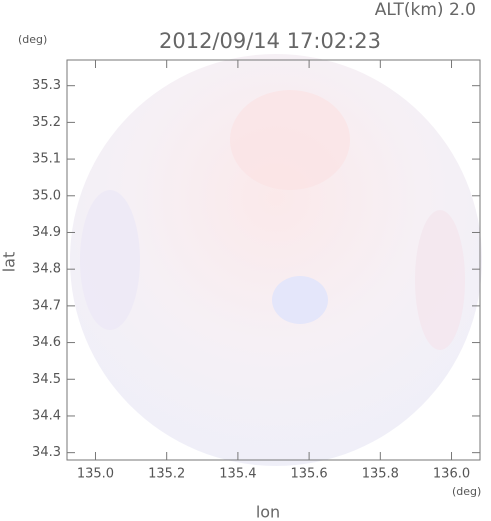  I want to click on x-axis-label: lon, so click(268, 512).